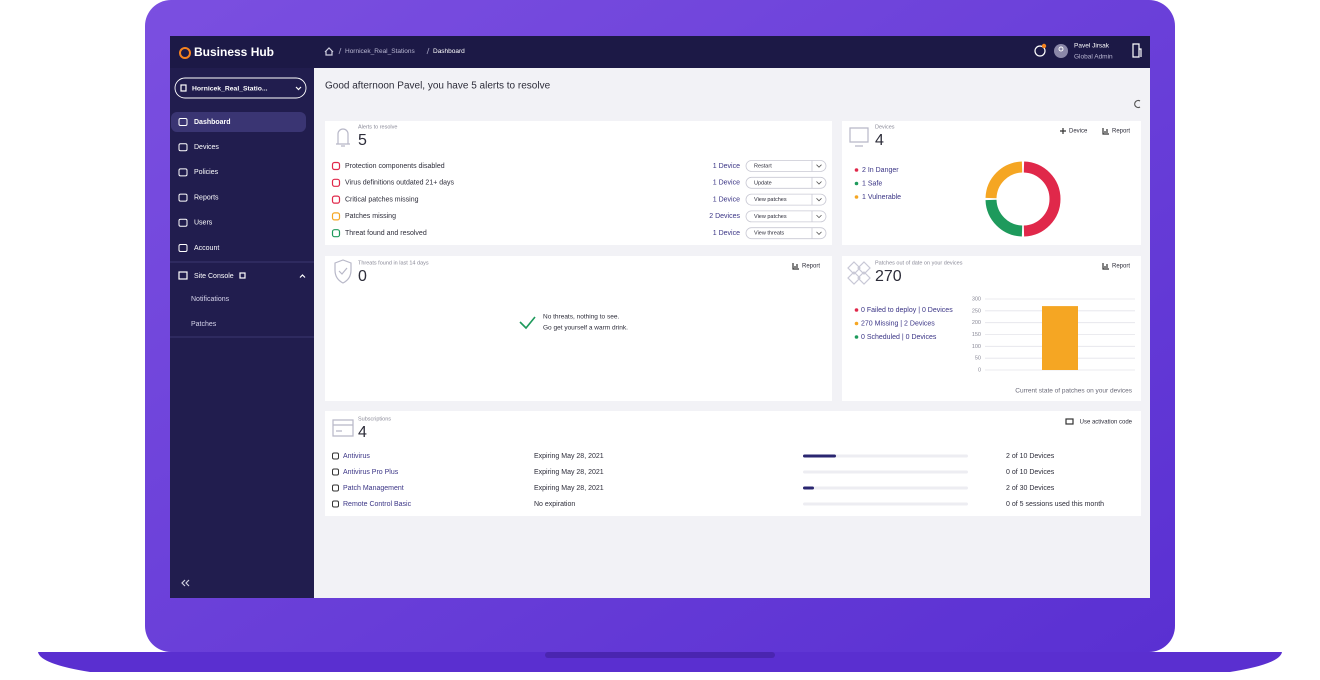  Describe the element at coordinates (885, 127) in the screenshot. I see `card-label: Devices` at that location.